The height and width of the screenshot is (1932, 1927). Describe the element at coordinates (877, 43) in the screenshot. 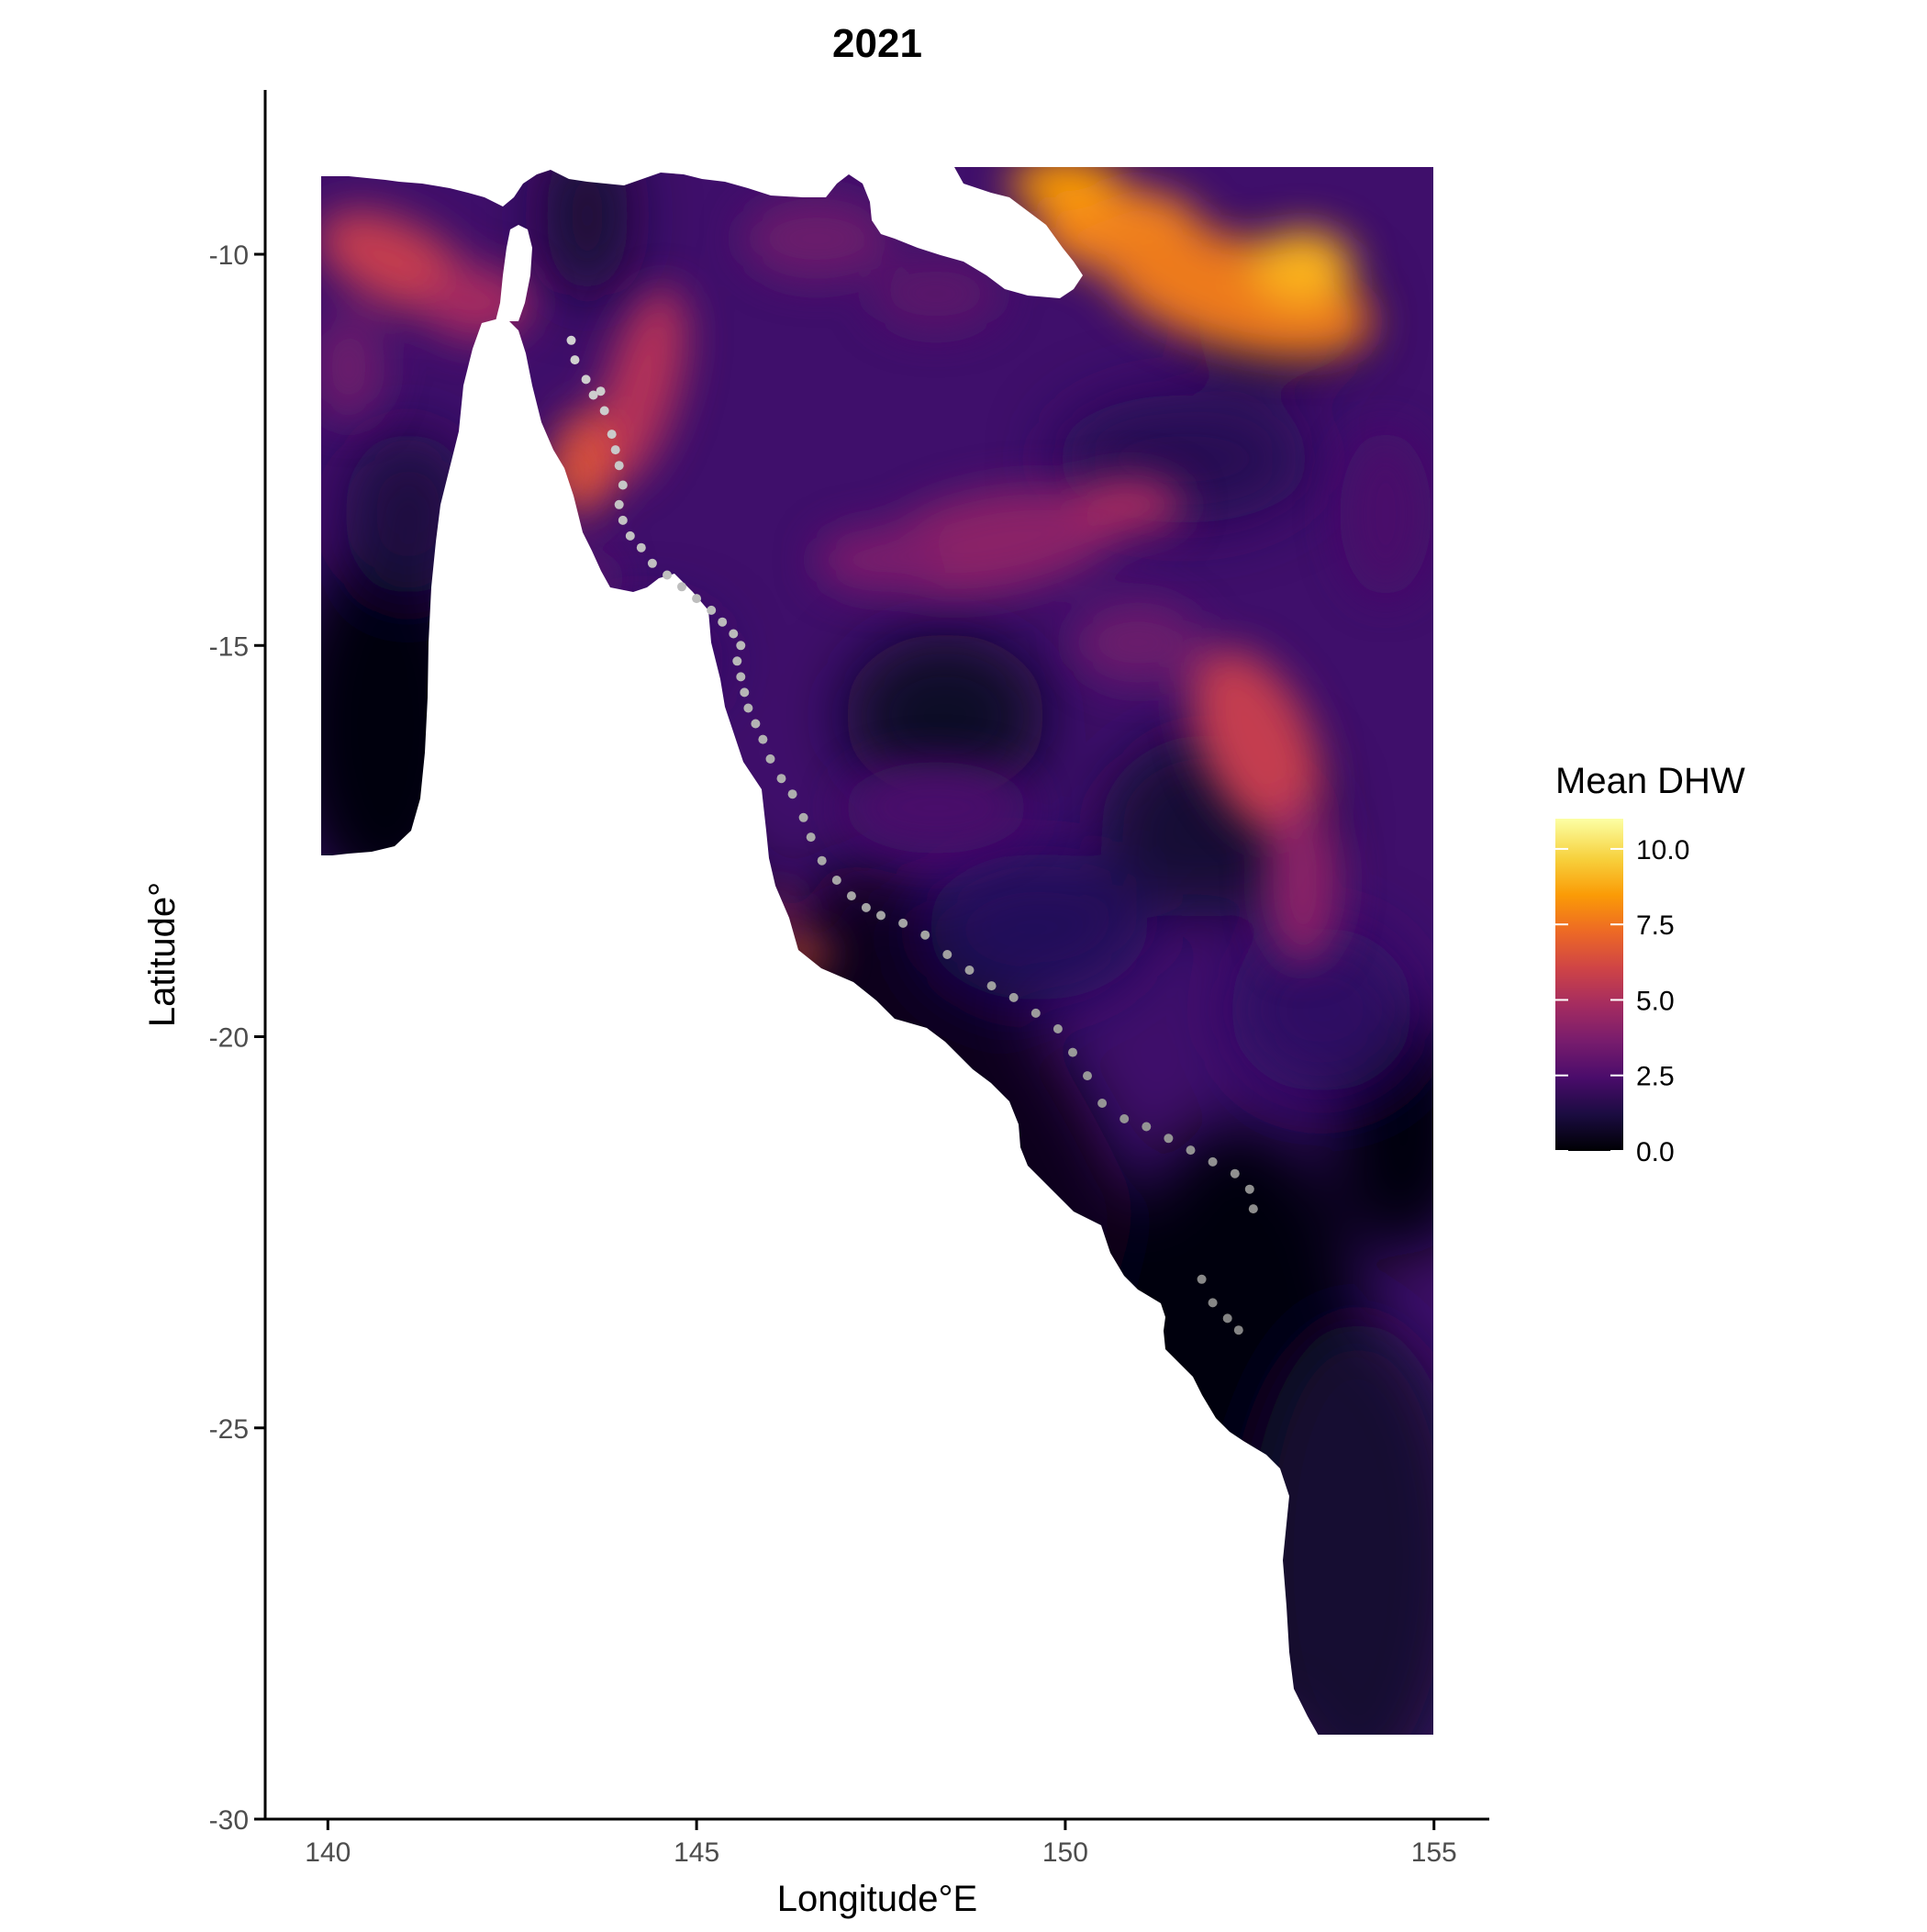

I see `chart-title: 2021` at that location.